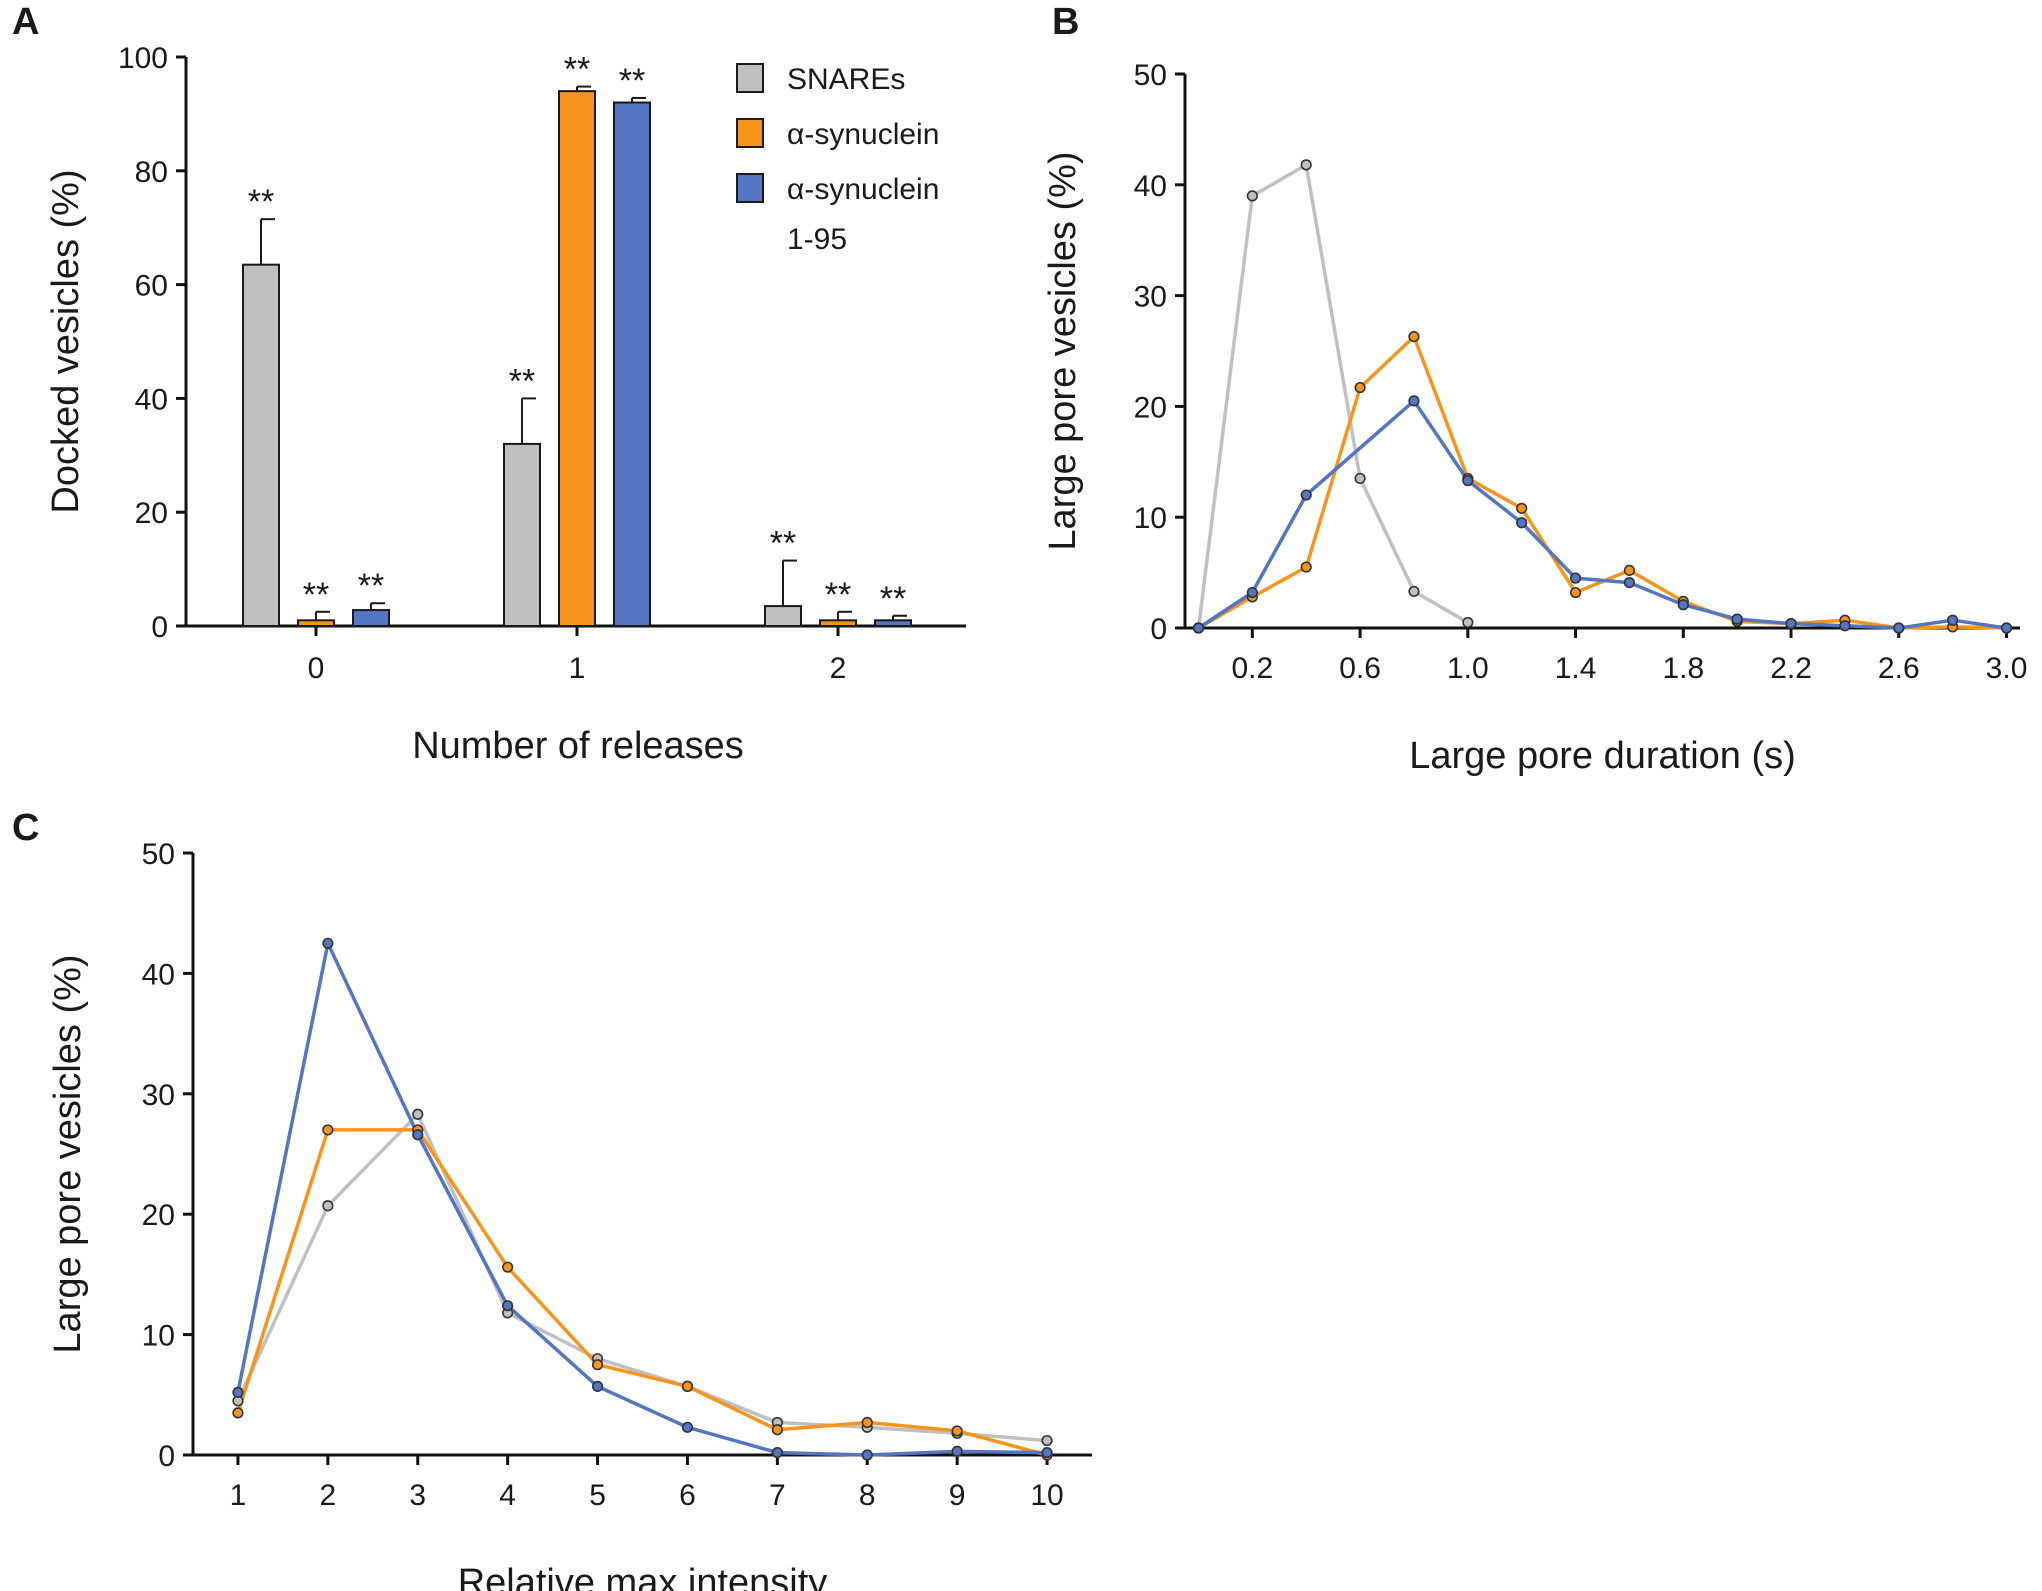 This screenshot has width=2042, height=1591. I want to click on panel-b-x-tick-label: 3.0, so click(2007, 668).